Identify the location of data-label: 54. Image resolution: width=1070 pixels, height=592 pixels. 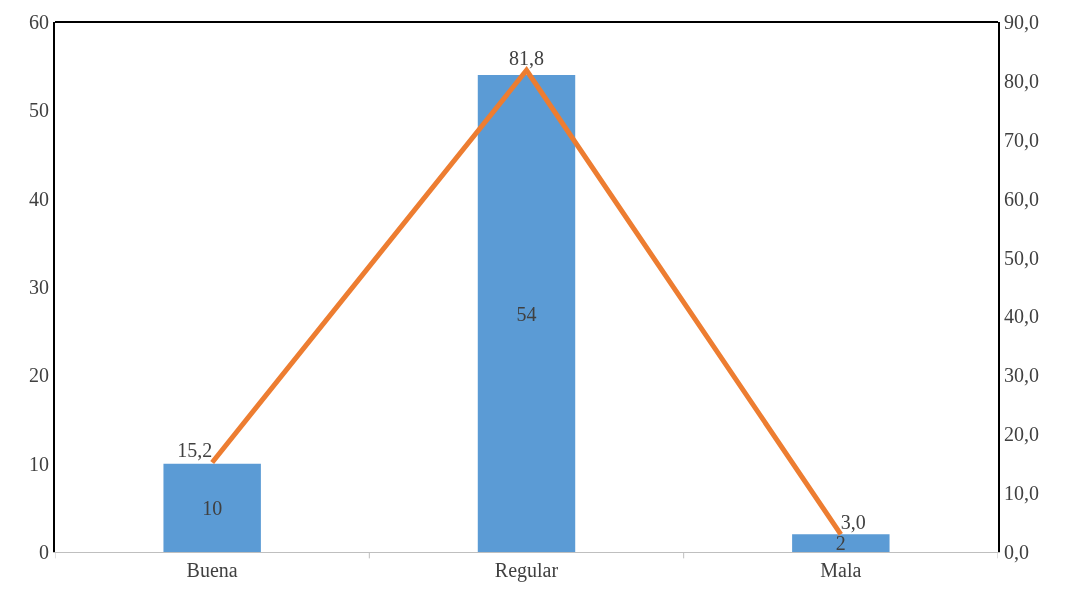
(526, 313).